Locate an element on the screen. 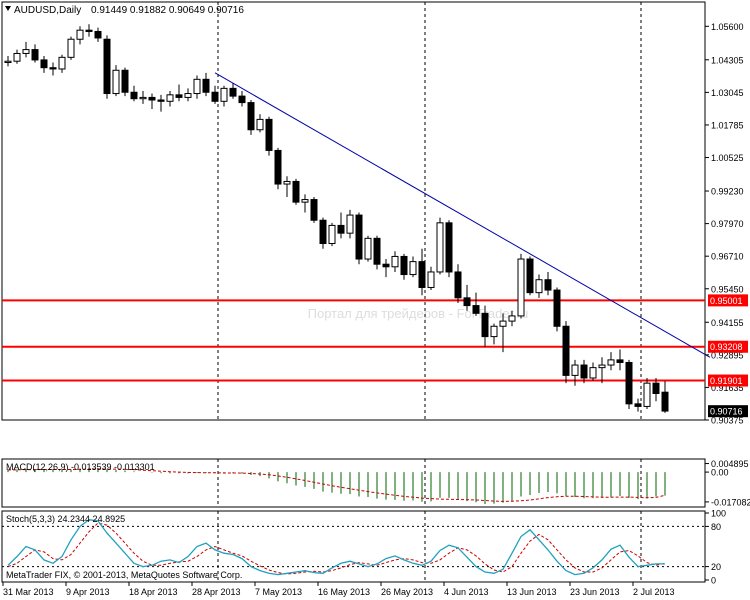  current-price-box is located at coordinates (728, 411).